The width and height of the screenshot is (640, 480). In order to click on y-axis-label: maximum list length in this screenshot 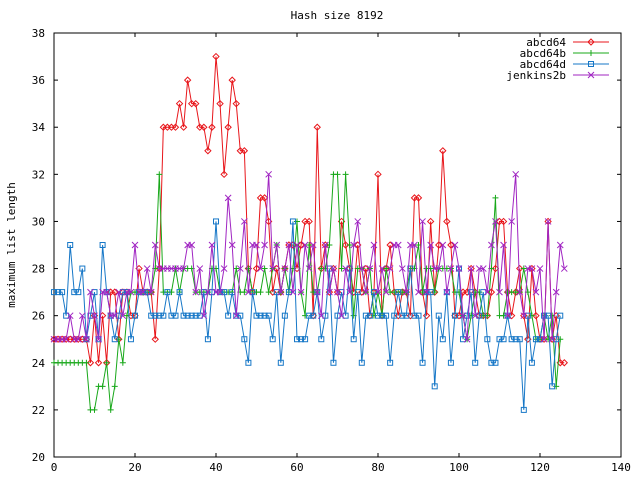, I will do `click(11, 245)`.